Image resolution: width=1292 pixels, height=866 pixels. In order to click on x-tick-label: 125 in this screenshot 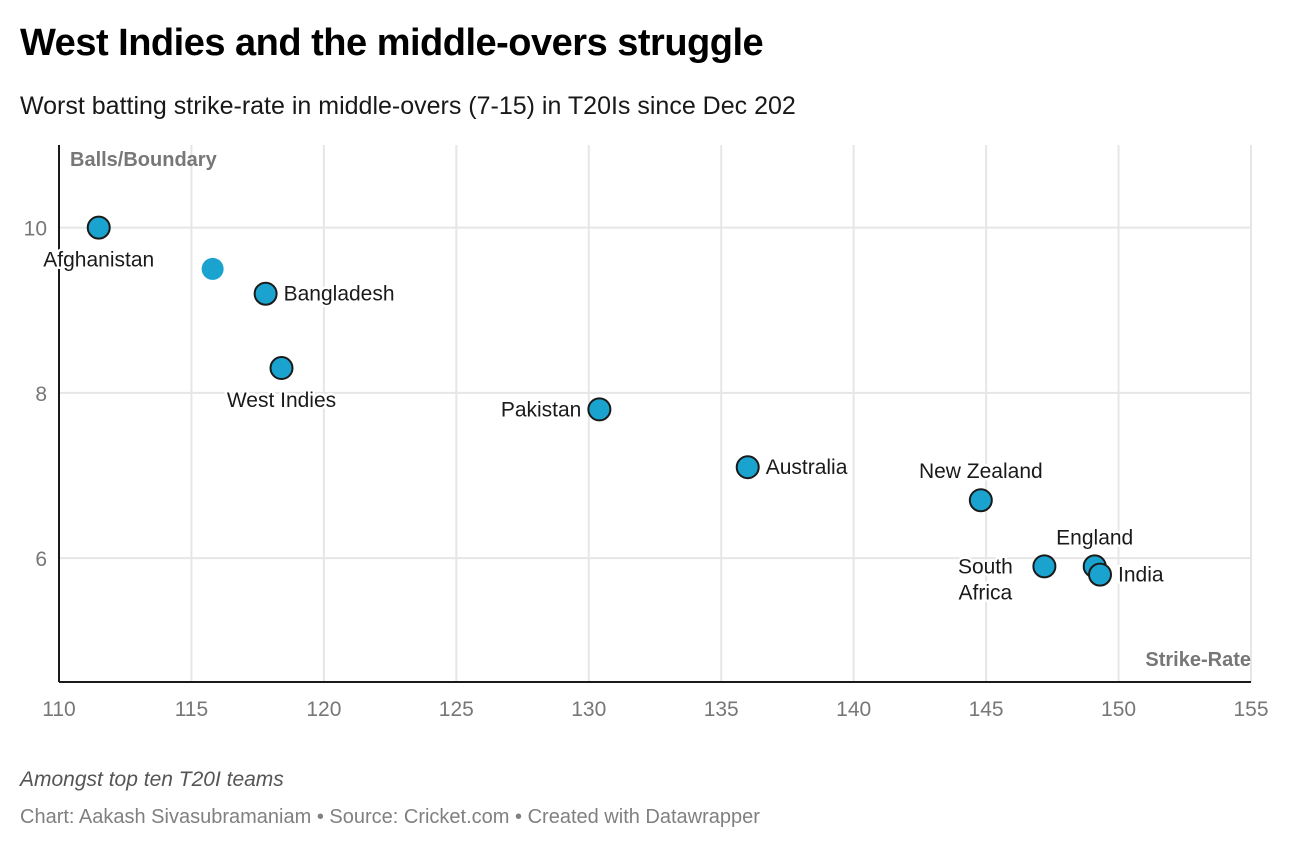, I will do `click(456, 709)`.